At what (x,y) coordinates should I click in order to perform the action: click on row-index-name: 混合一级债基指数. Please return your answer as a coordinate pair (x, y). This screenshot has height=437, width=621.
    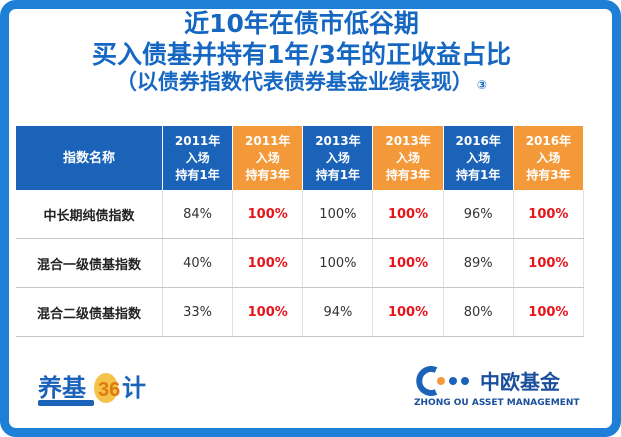
    Looking at the image, I should click on (89, 263).